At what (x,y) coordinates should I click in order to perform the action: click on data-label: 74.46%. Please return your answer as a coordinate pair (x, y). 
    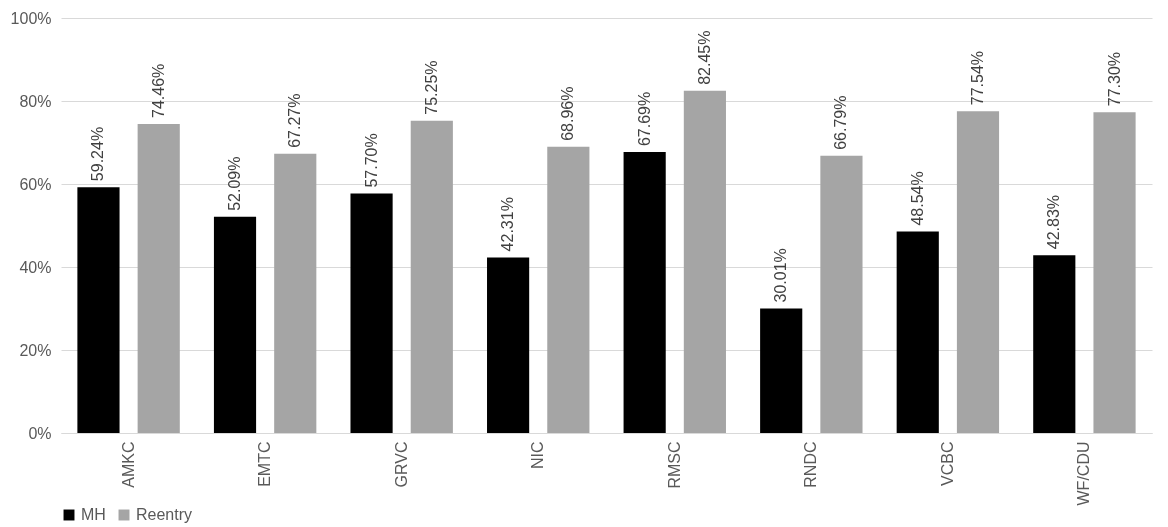
    Looking at the image, I should click on (158, 90).